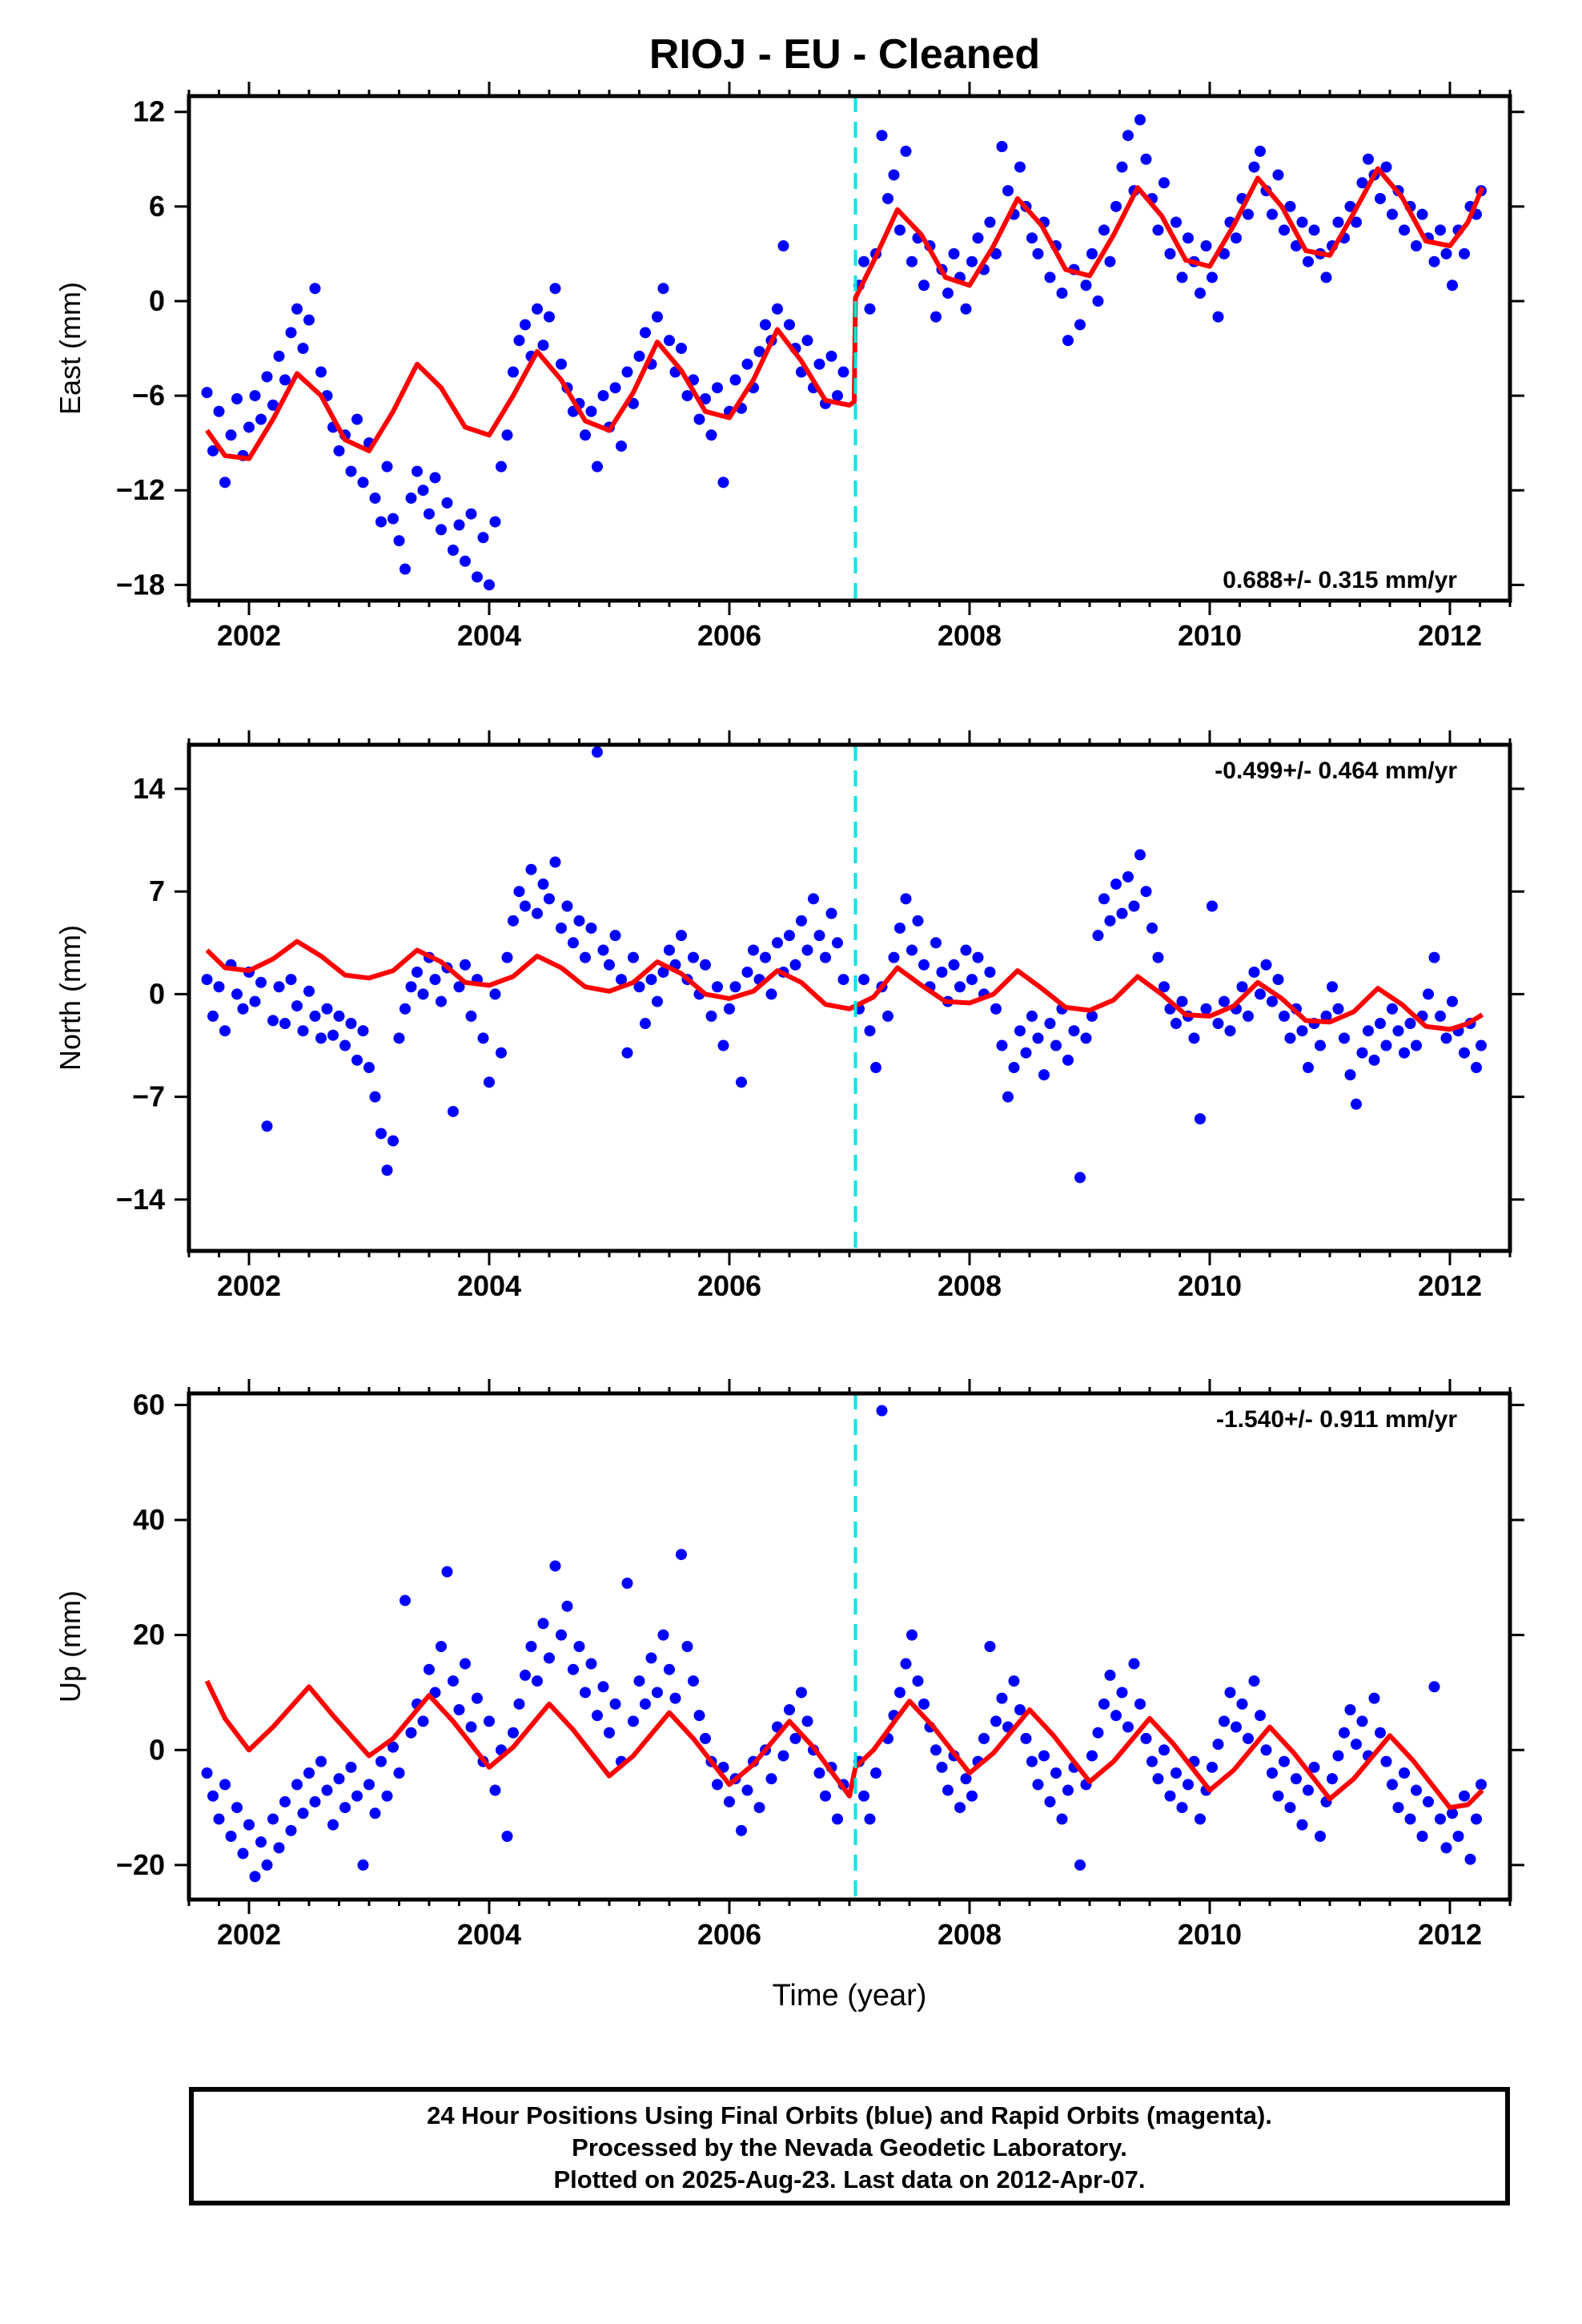  What do you see at coordinates (140, 490) in the screenshot?
I see `y-tick-label: −12` at bounding box center [140, 490].